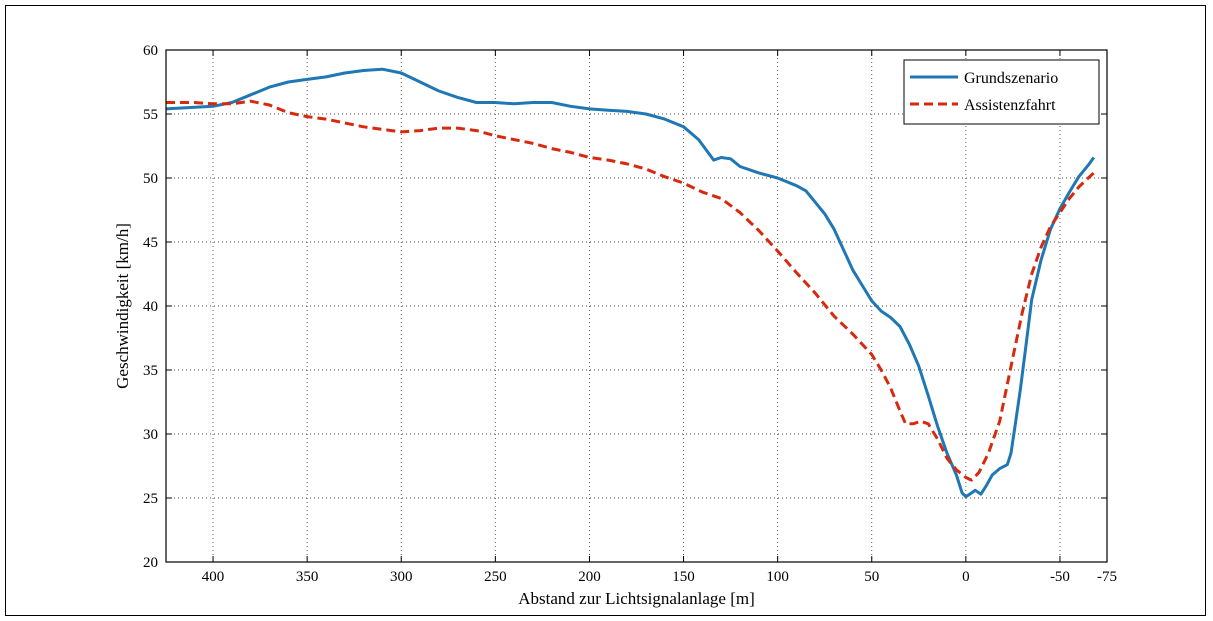 This screenshot has height=621, width=1213. What do you see at coordinates (871, 577) in the screenshot?
I see `x-tick-label: 50` at bounding box center [871, 577].